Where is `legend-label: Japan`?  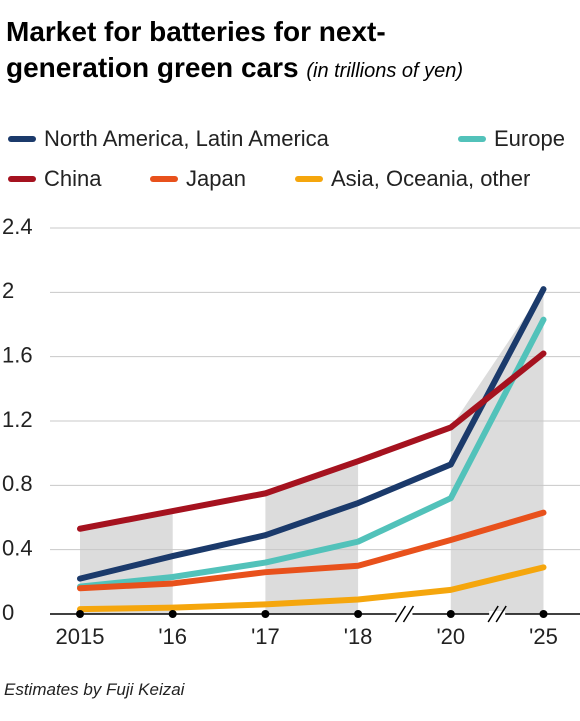 legend-label: Japan is located at coordinates (216, 178).